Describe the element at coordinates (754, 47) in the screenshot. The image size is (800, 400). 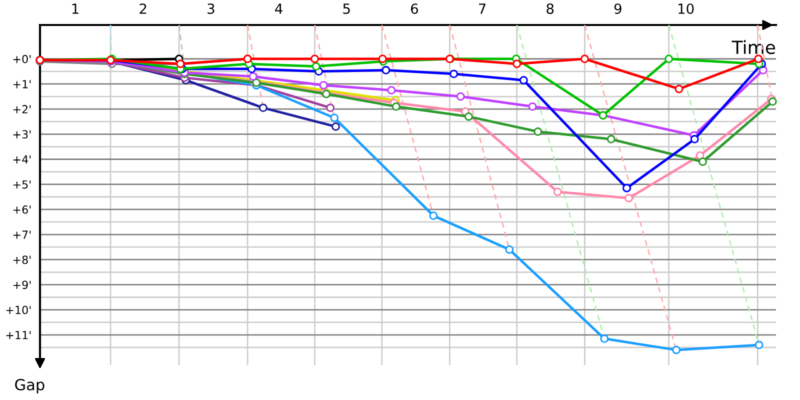
I see `x-axis-title: Time` at that location.